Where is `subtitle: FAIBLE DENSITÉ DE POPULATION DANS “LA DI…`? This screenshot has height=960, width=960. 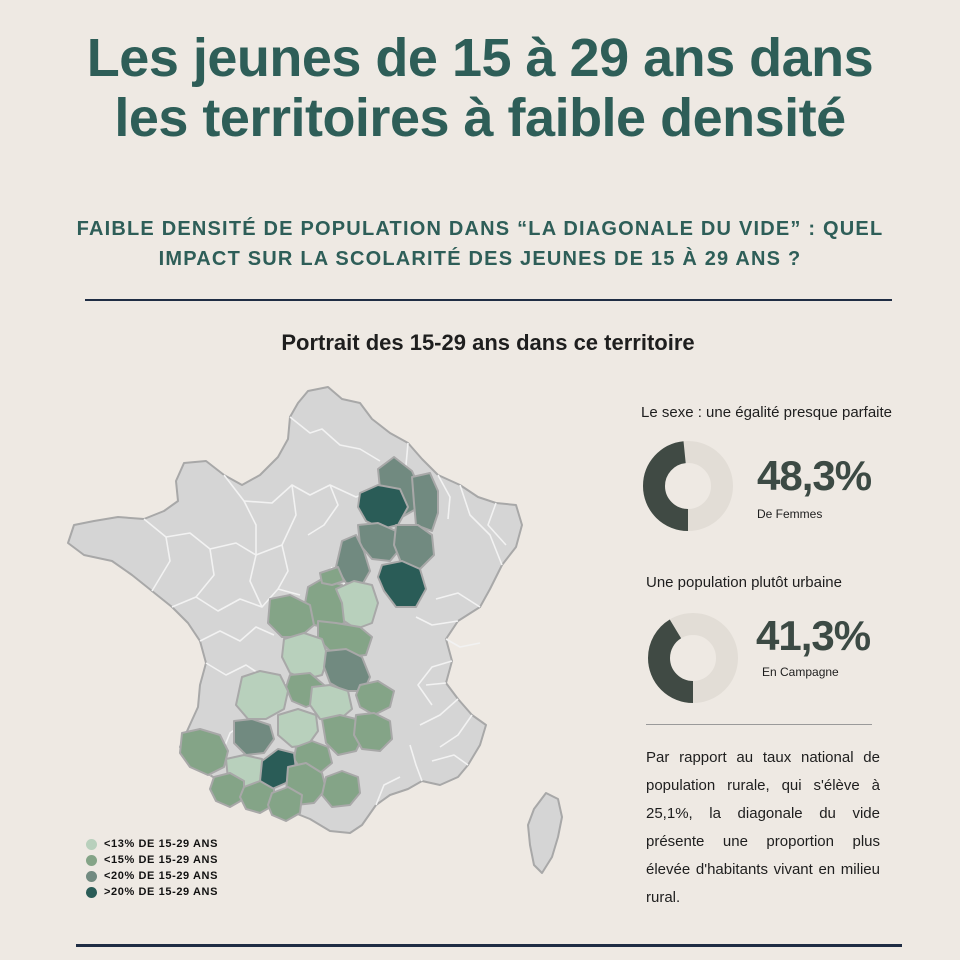 subtitle: FAIBLE DENSITÉ DE POPULATION DANS “LA DI… is located at coordinates (480, 244).